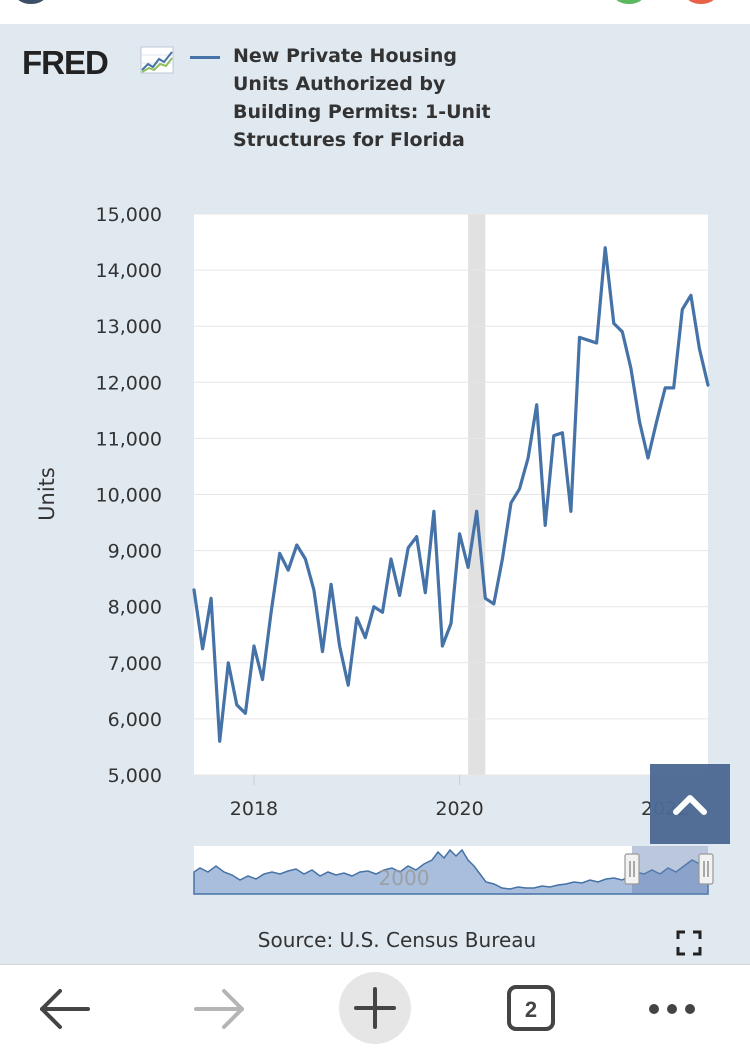  I want to click on fred-logo: FRED, so click(65, 62).